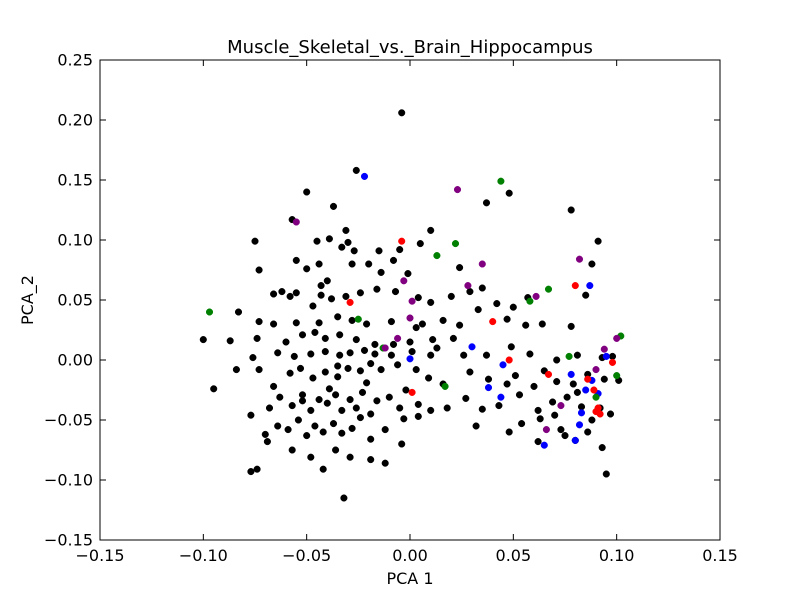  What do you see at coordinates (409, 578) in the screenshot?
I see `x-axis-label: PCA 1` at bounding box center [409, 578].